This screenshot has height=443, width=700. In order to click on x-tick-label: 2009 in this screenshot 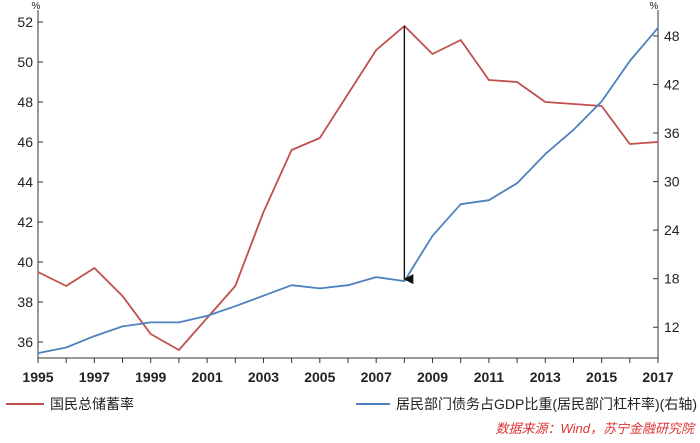, I will do `click(432, 377)`.